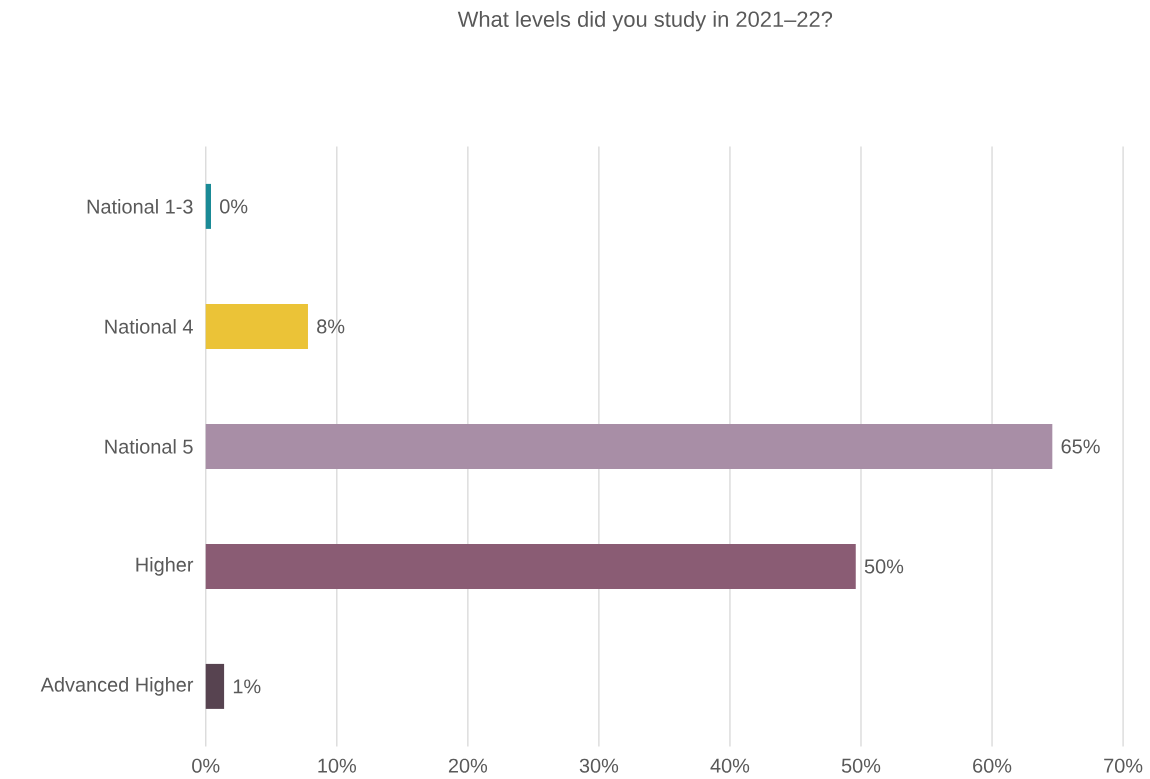 This screenshot has height=779, width=1150. Describe the element at coordinates (730, 765) in the screenshot. I see `x-tick-label: 40%` at that location.